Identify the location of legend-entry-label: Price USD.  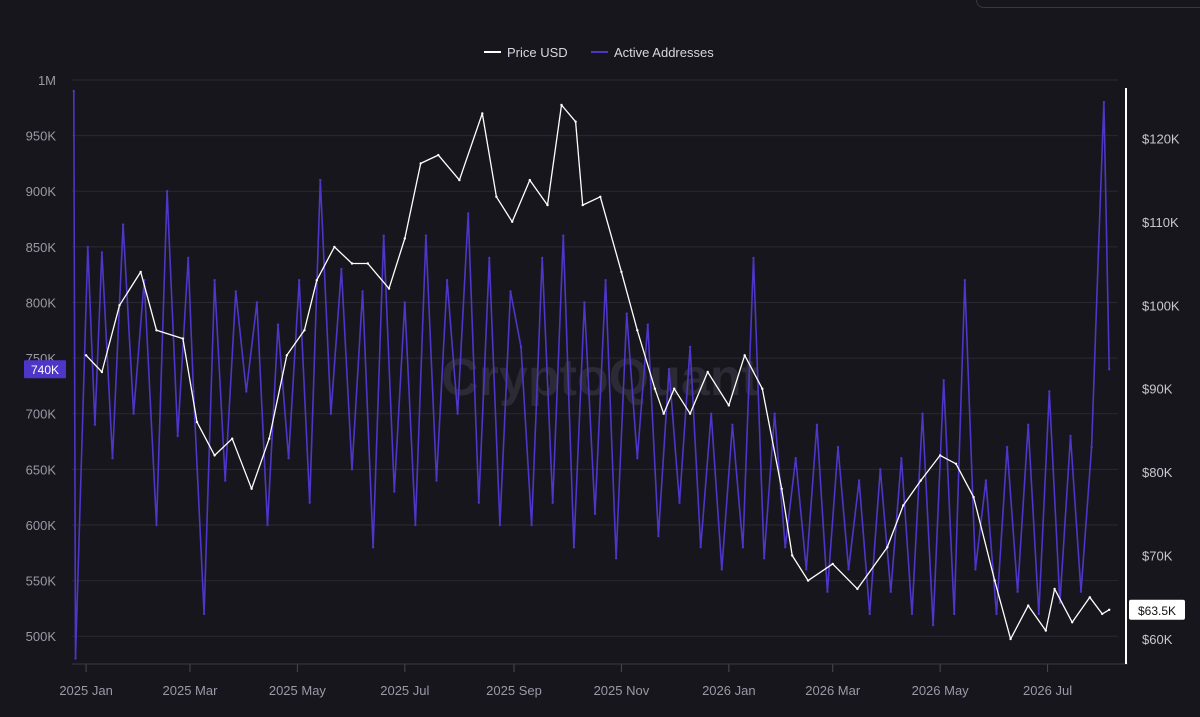
(537, 52).